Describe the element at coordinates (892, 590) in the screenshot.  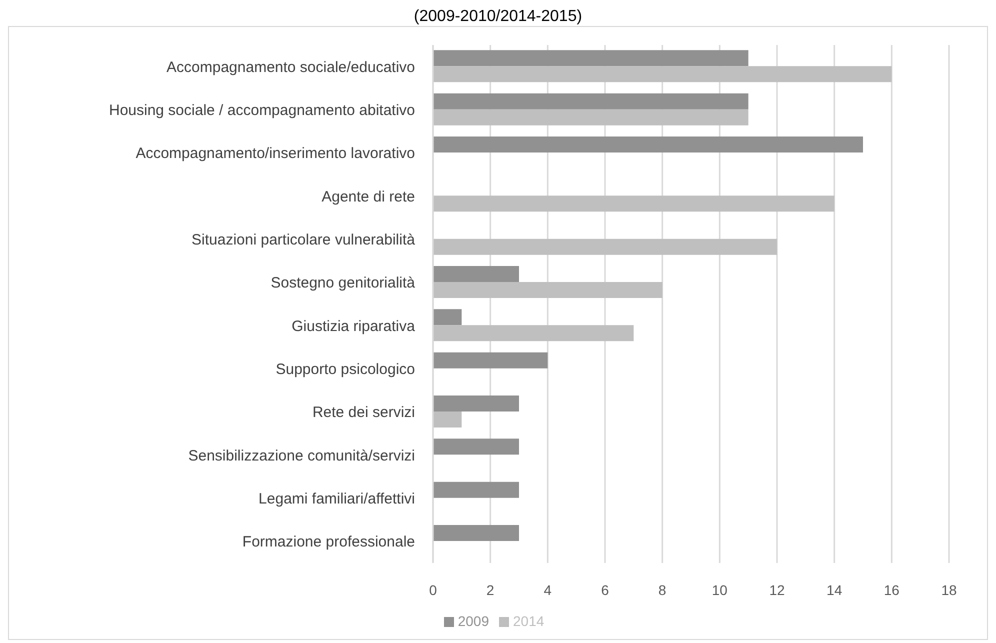
I see `x-tick-label: 16` at that location.